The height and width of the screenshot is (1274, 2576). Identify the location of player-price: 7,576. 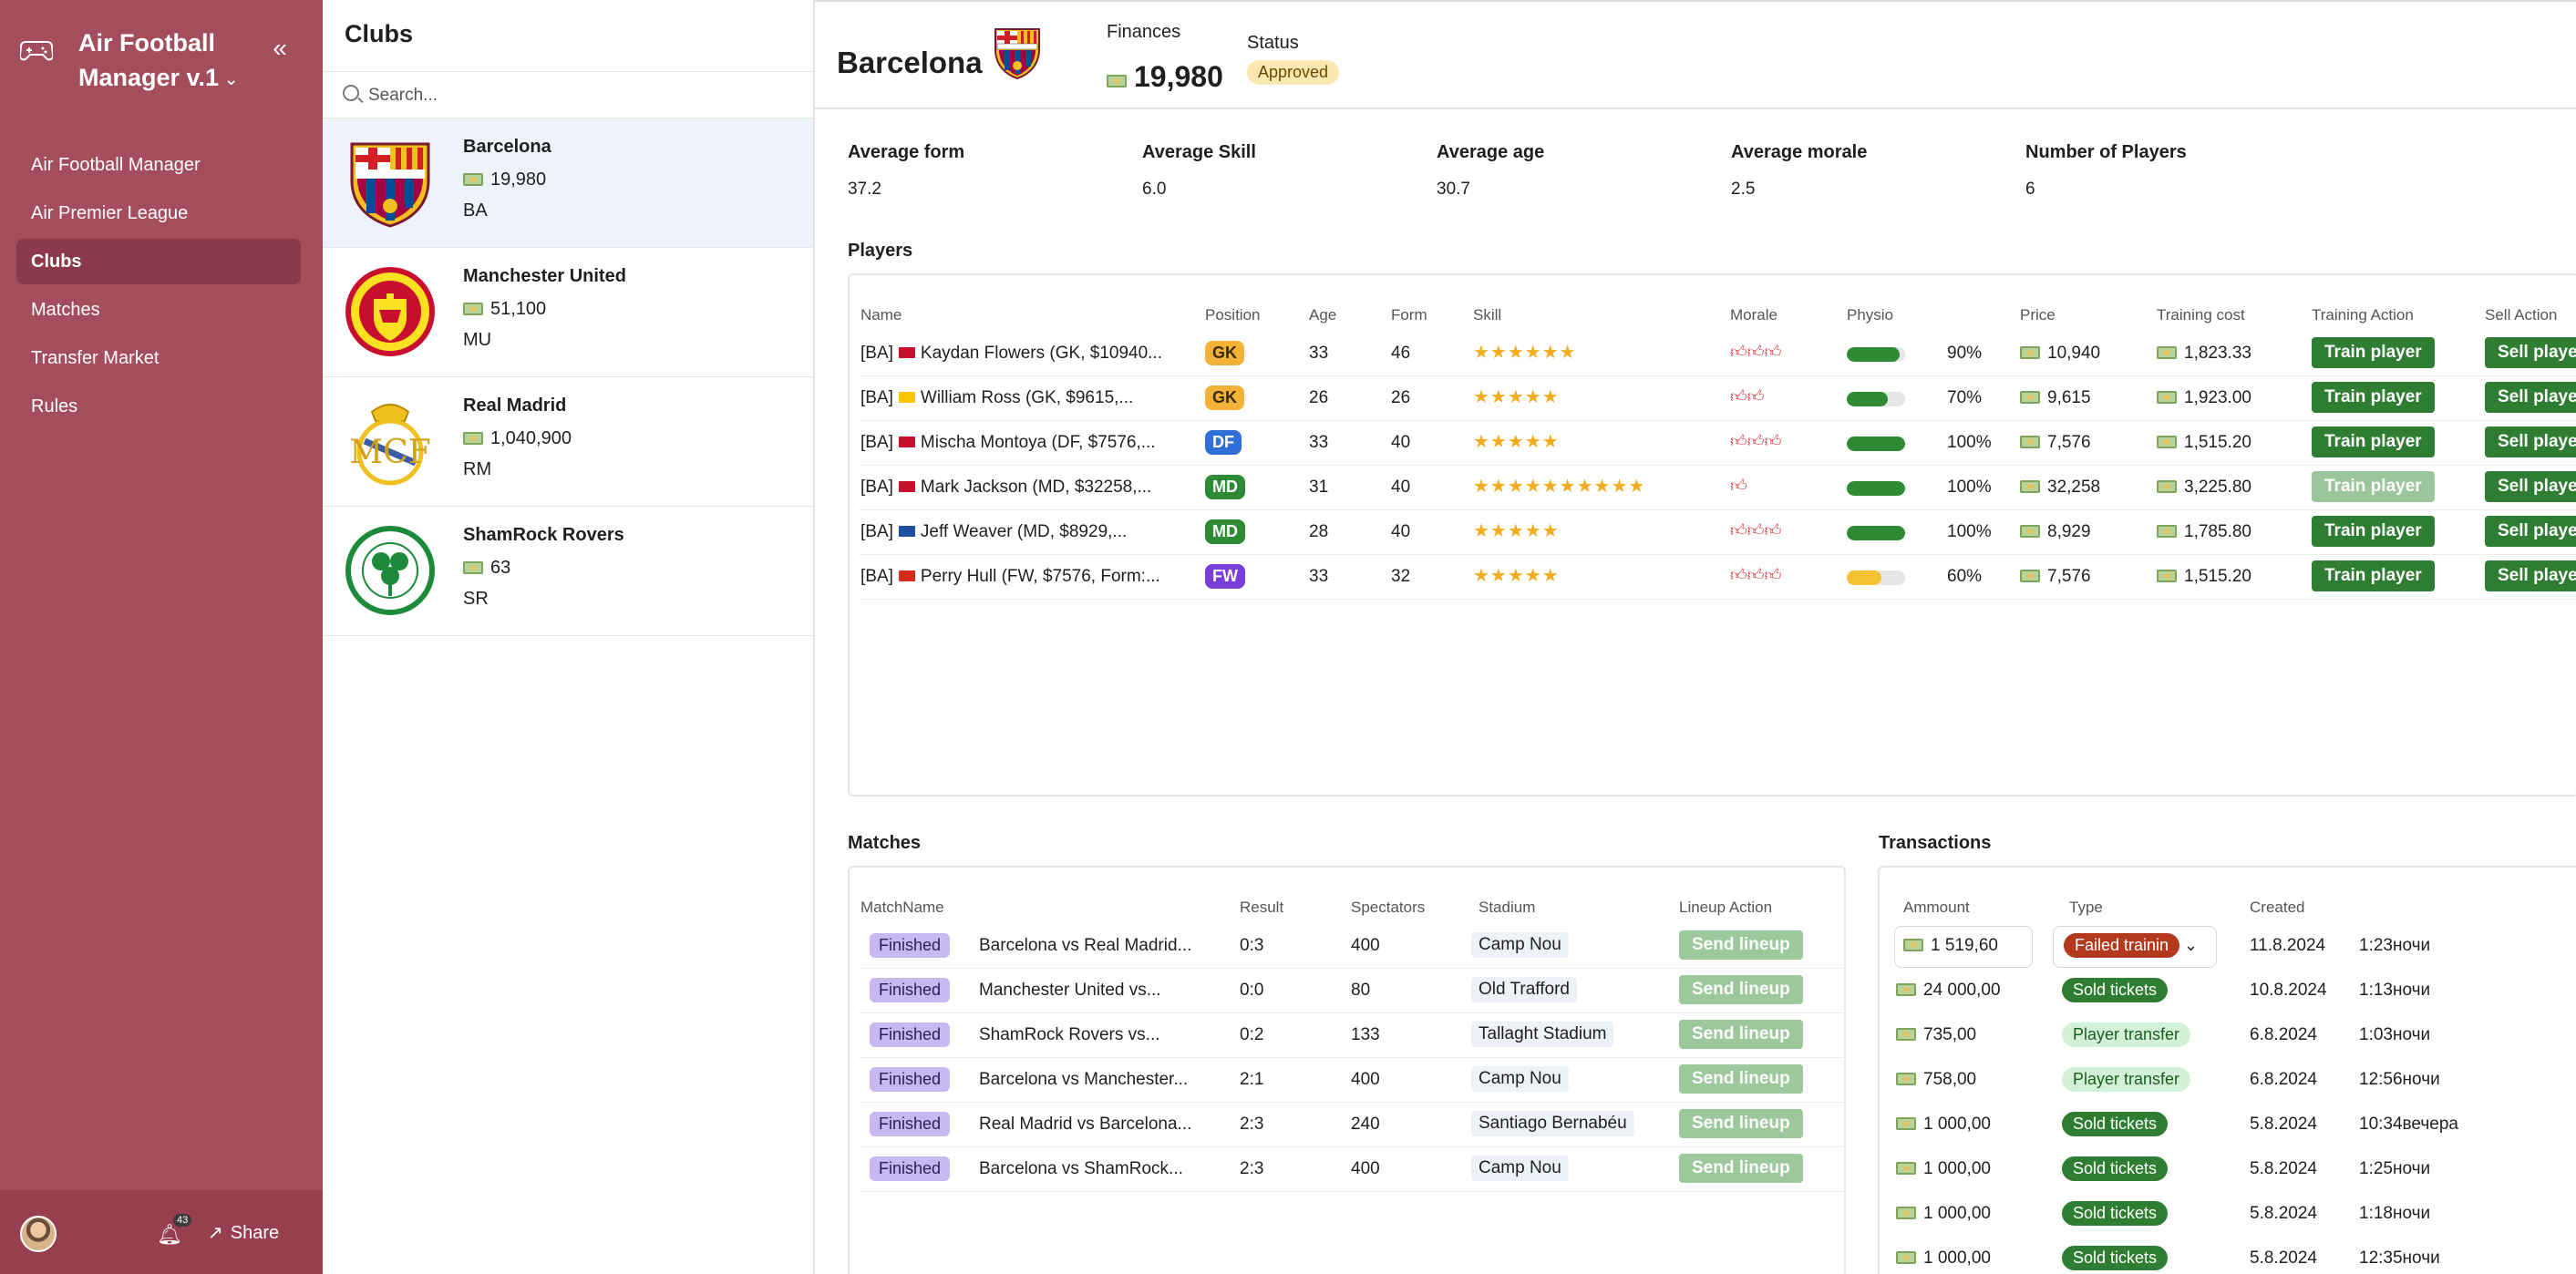
(2055, 577).